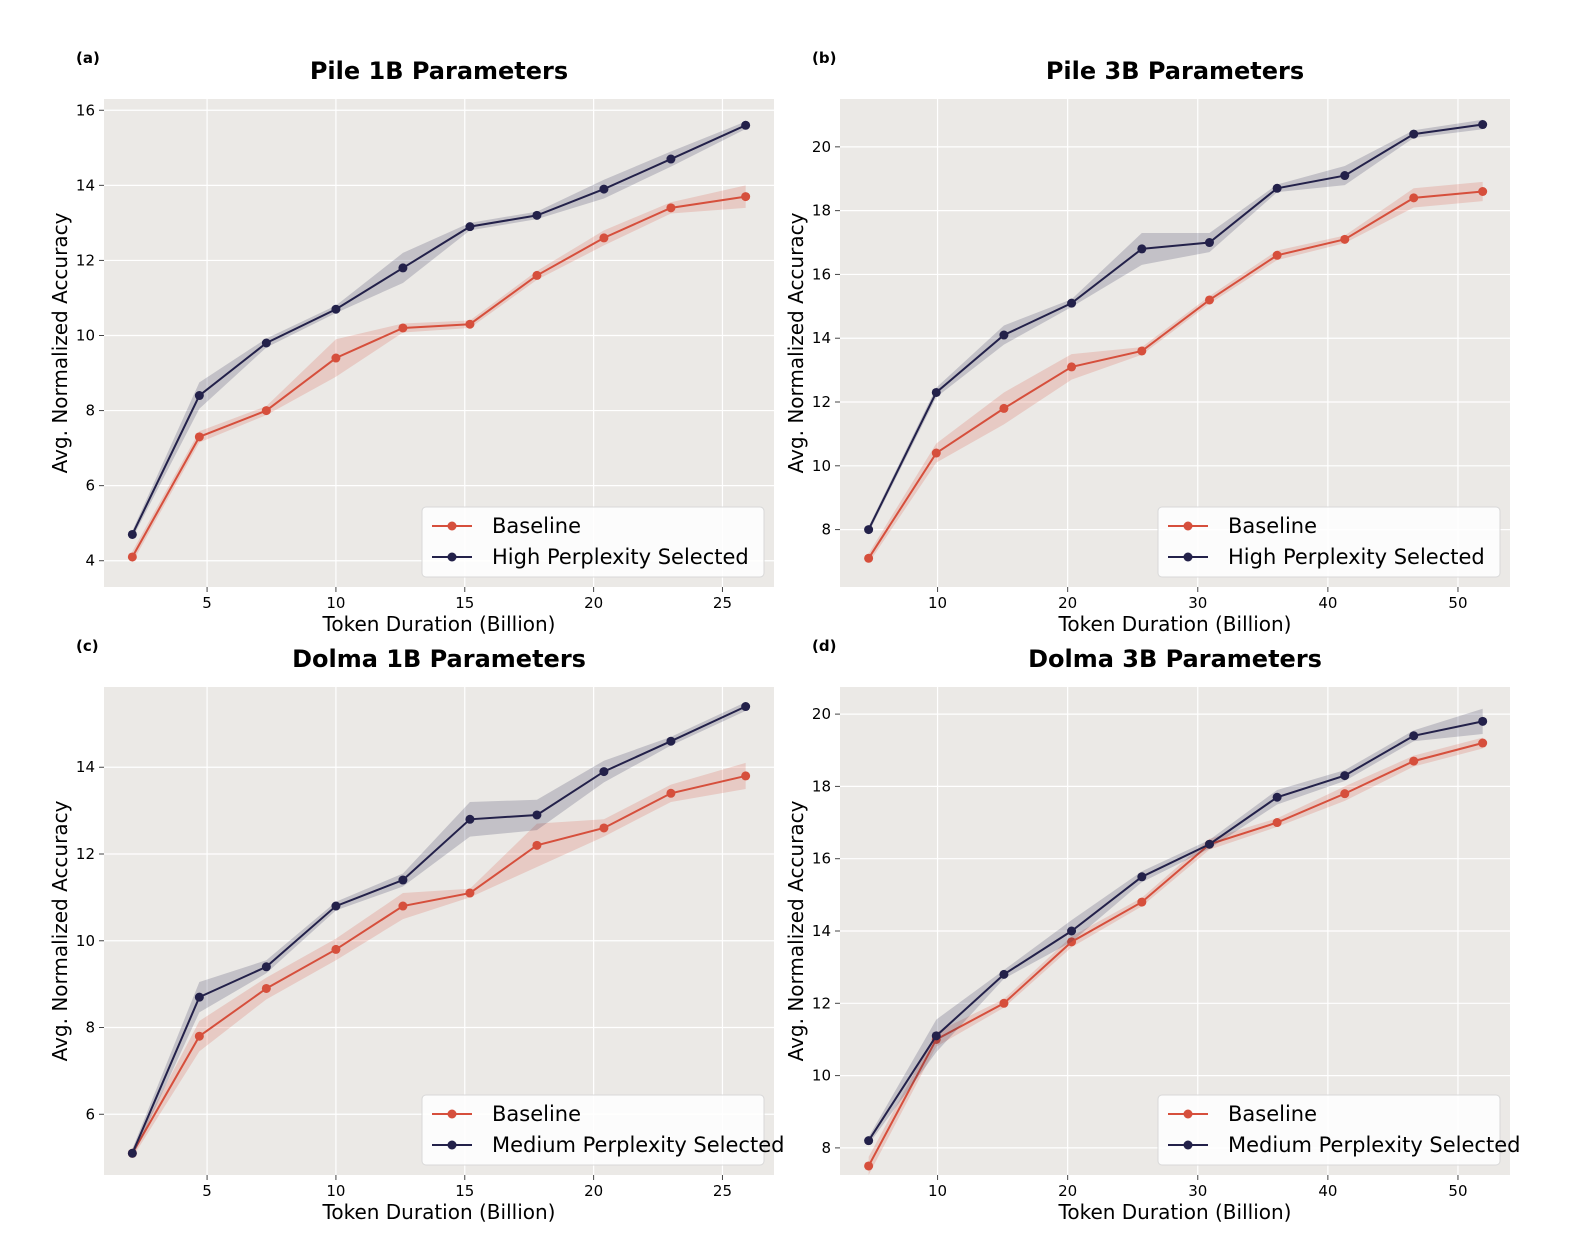 The height and width of the screenshot is (1252, 1592). What do you see at coordinates (90, 561) in the screenshot?
I see `y-tick-label: 4` at bounding box center [90, 561].